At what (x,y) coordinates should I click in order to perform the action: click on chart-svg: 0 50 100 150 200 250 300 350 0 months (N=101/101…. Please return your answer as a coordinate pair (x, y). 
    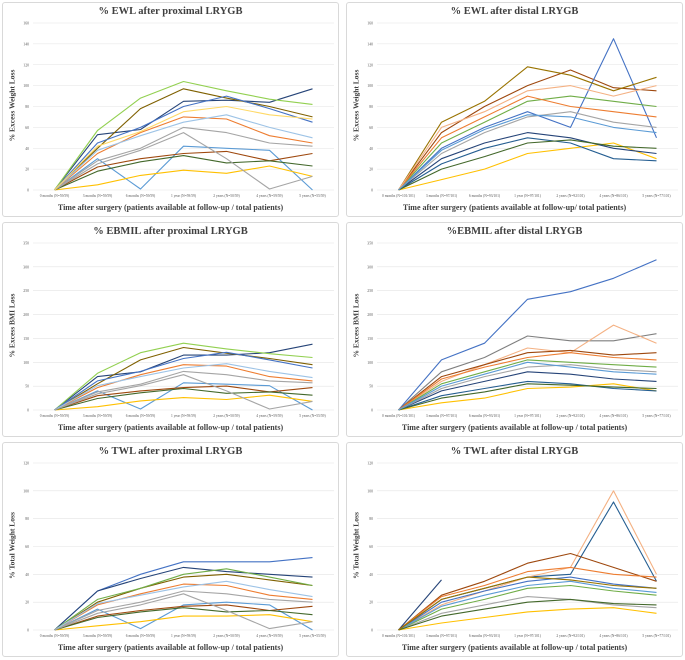
    Looking at the image, I should click on (522, 330).